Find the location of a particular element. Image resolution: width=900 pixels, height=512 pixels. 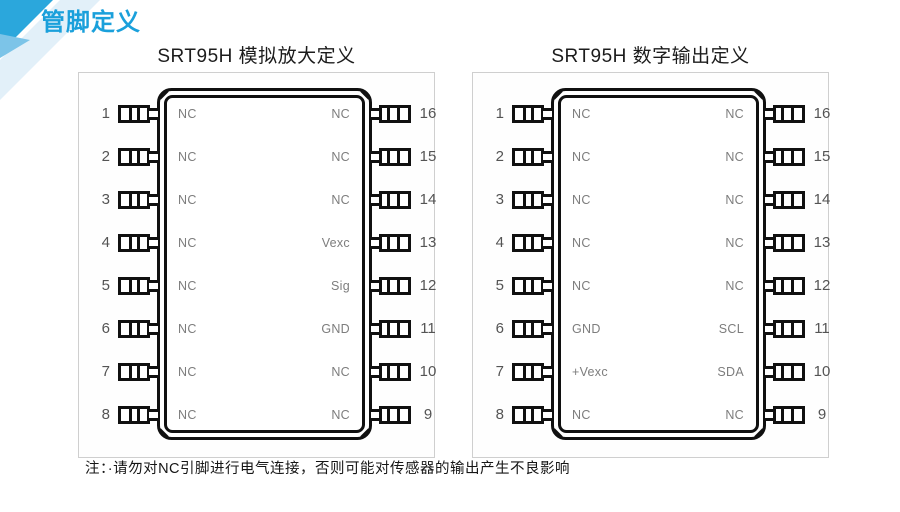

pin-number-left: 6 is located at coordinates (105, 328).